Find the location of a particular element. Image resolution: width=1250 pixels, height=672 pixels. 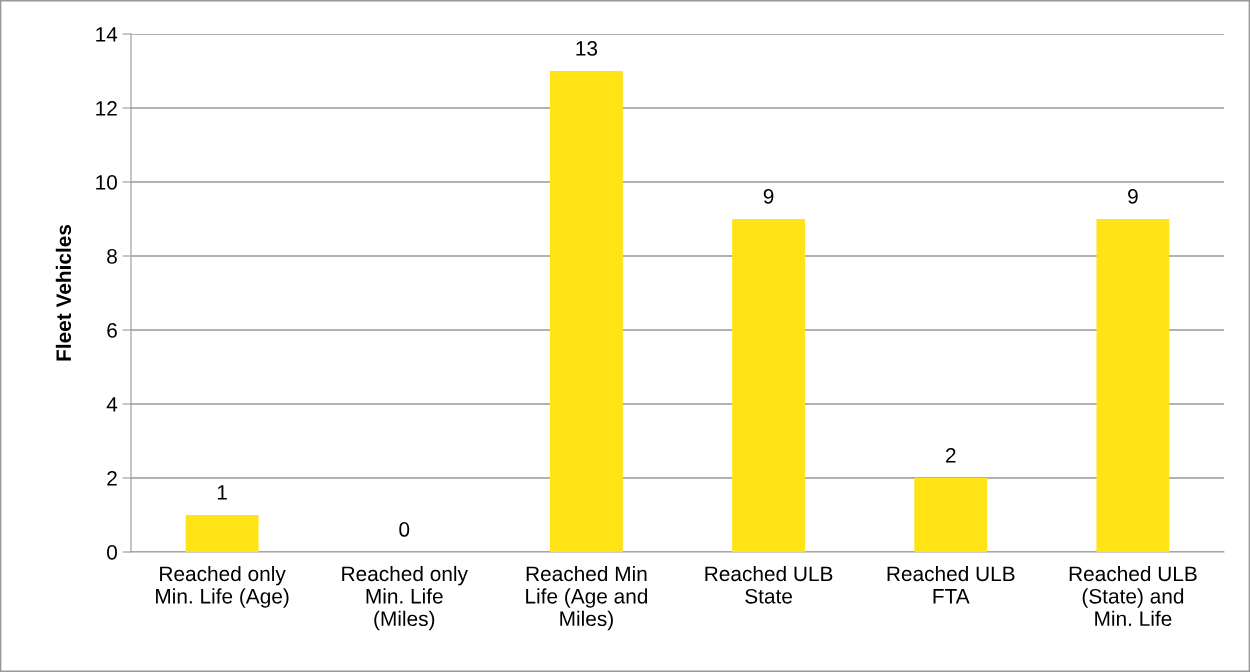

y-tick-label: 14 is located at coordinates (107, 34).